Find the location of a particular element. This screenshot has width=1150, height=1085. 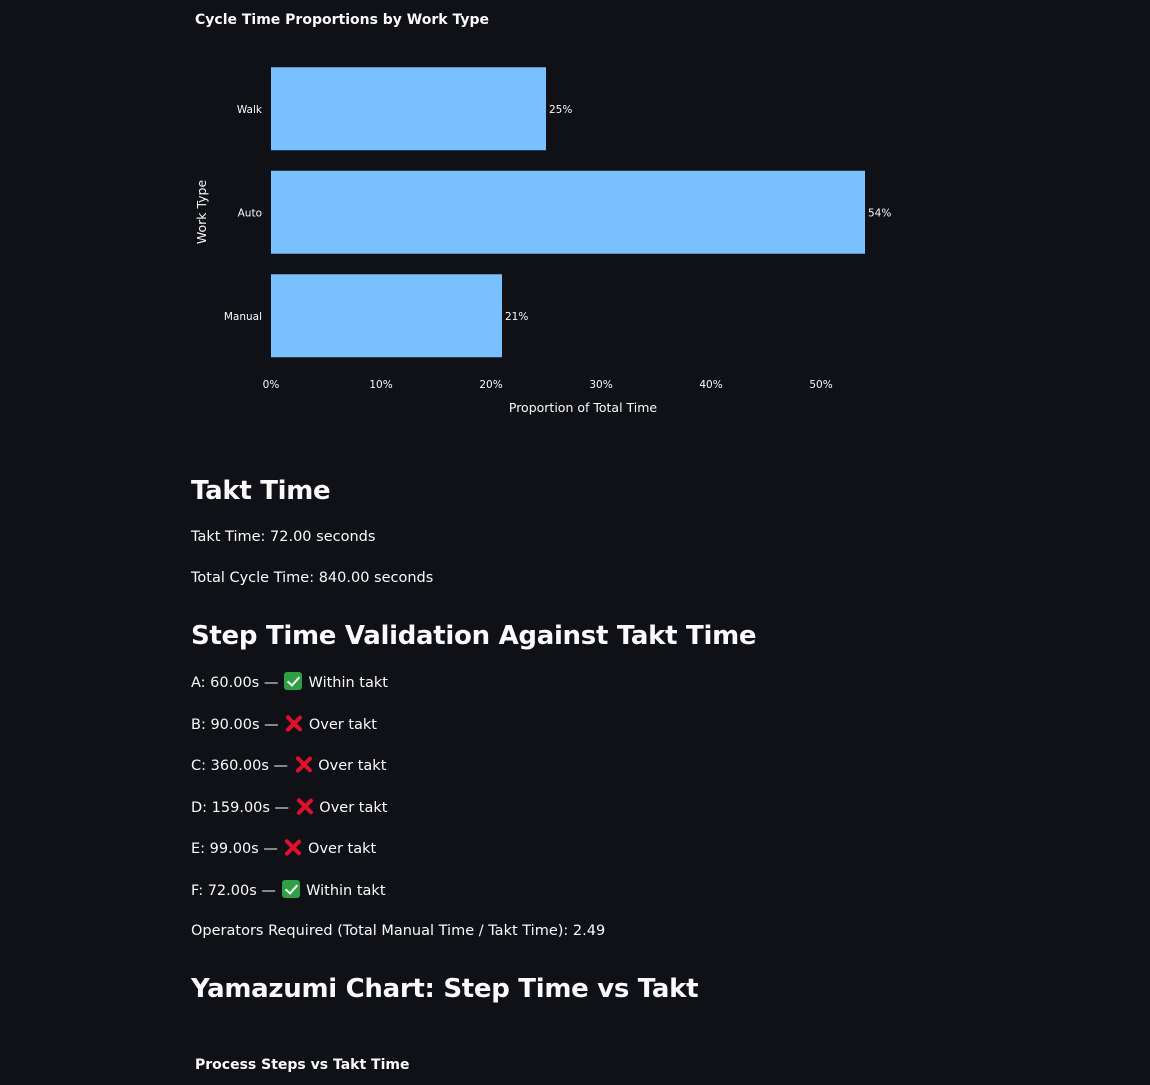

y-tick-label: Auto is located at coordinates (250, 213).